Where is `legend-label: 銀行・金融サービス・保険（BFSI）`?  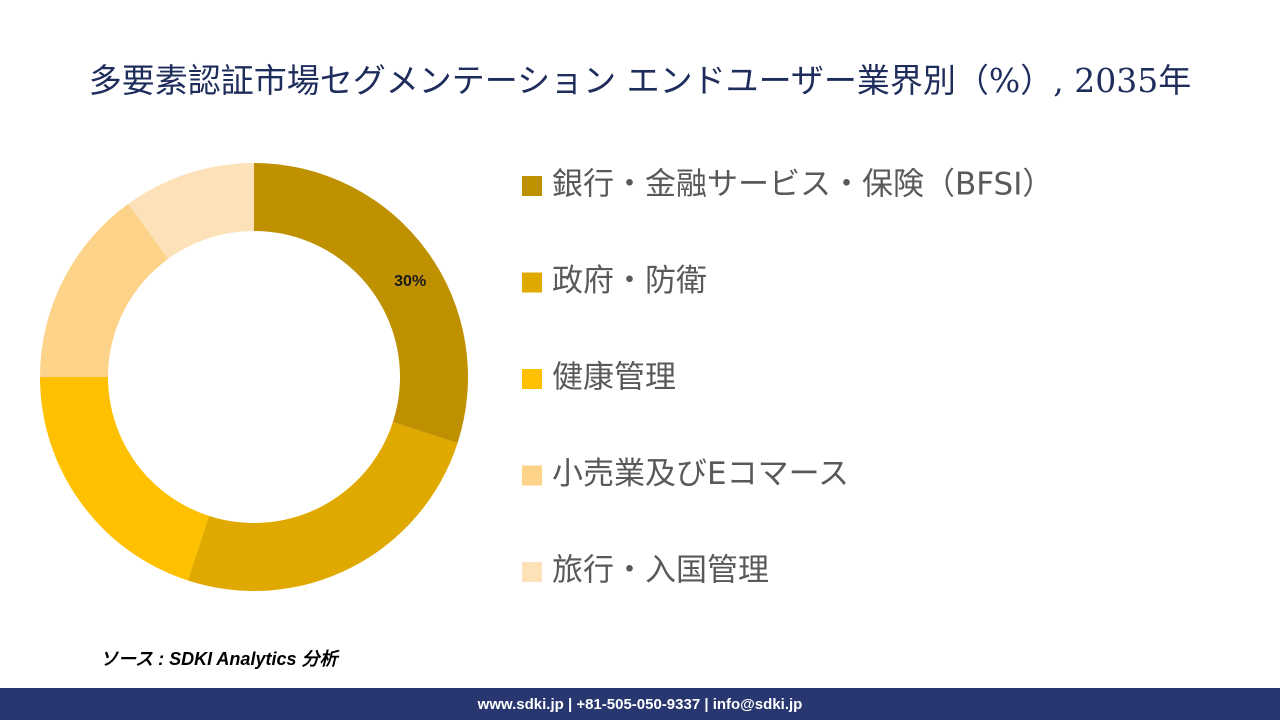
legend-label: 銀行・金融サービス・保険（BFSI） is located at coordinates (802, 185).